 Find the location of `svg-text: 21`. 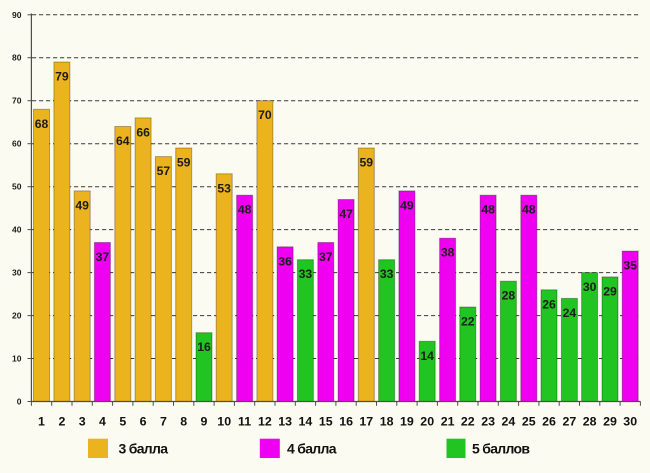

svg-text: 21 is located at coordinates (448, 422).